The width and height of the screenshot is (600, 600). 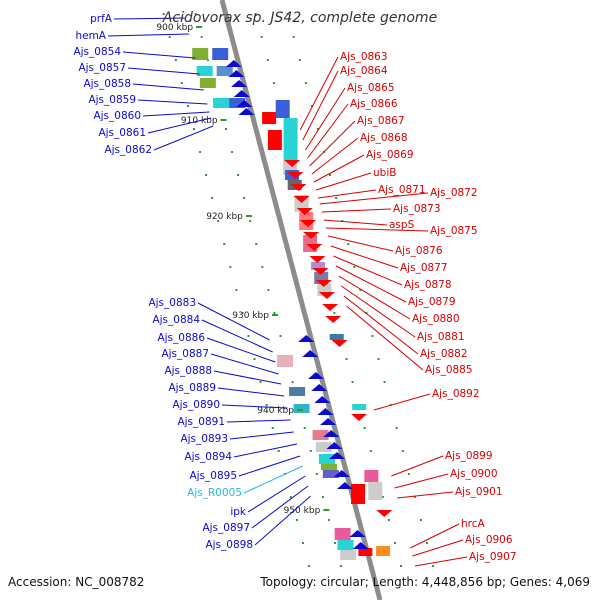 What do you see at coordinates (76, 582) in the screenshot?
I see `accession-text: Accession: NC_008782` at bounding box center [76, 582].